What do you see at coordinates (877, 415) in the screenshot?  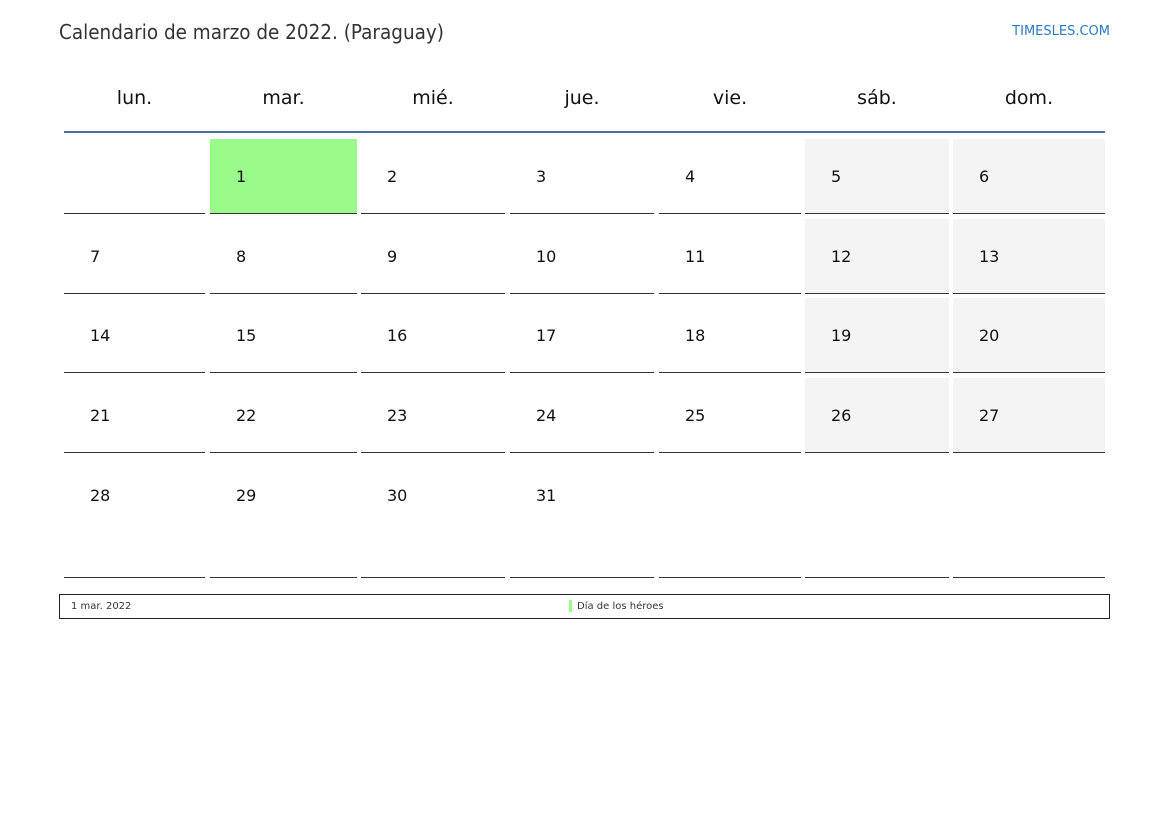 I see `day-cell: 26` at bounding box center [877, 415].